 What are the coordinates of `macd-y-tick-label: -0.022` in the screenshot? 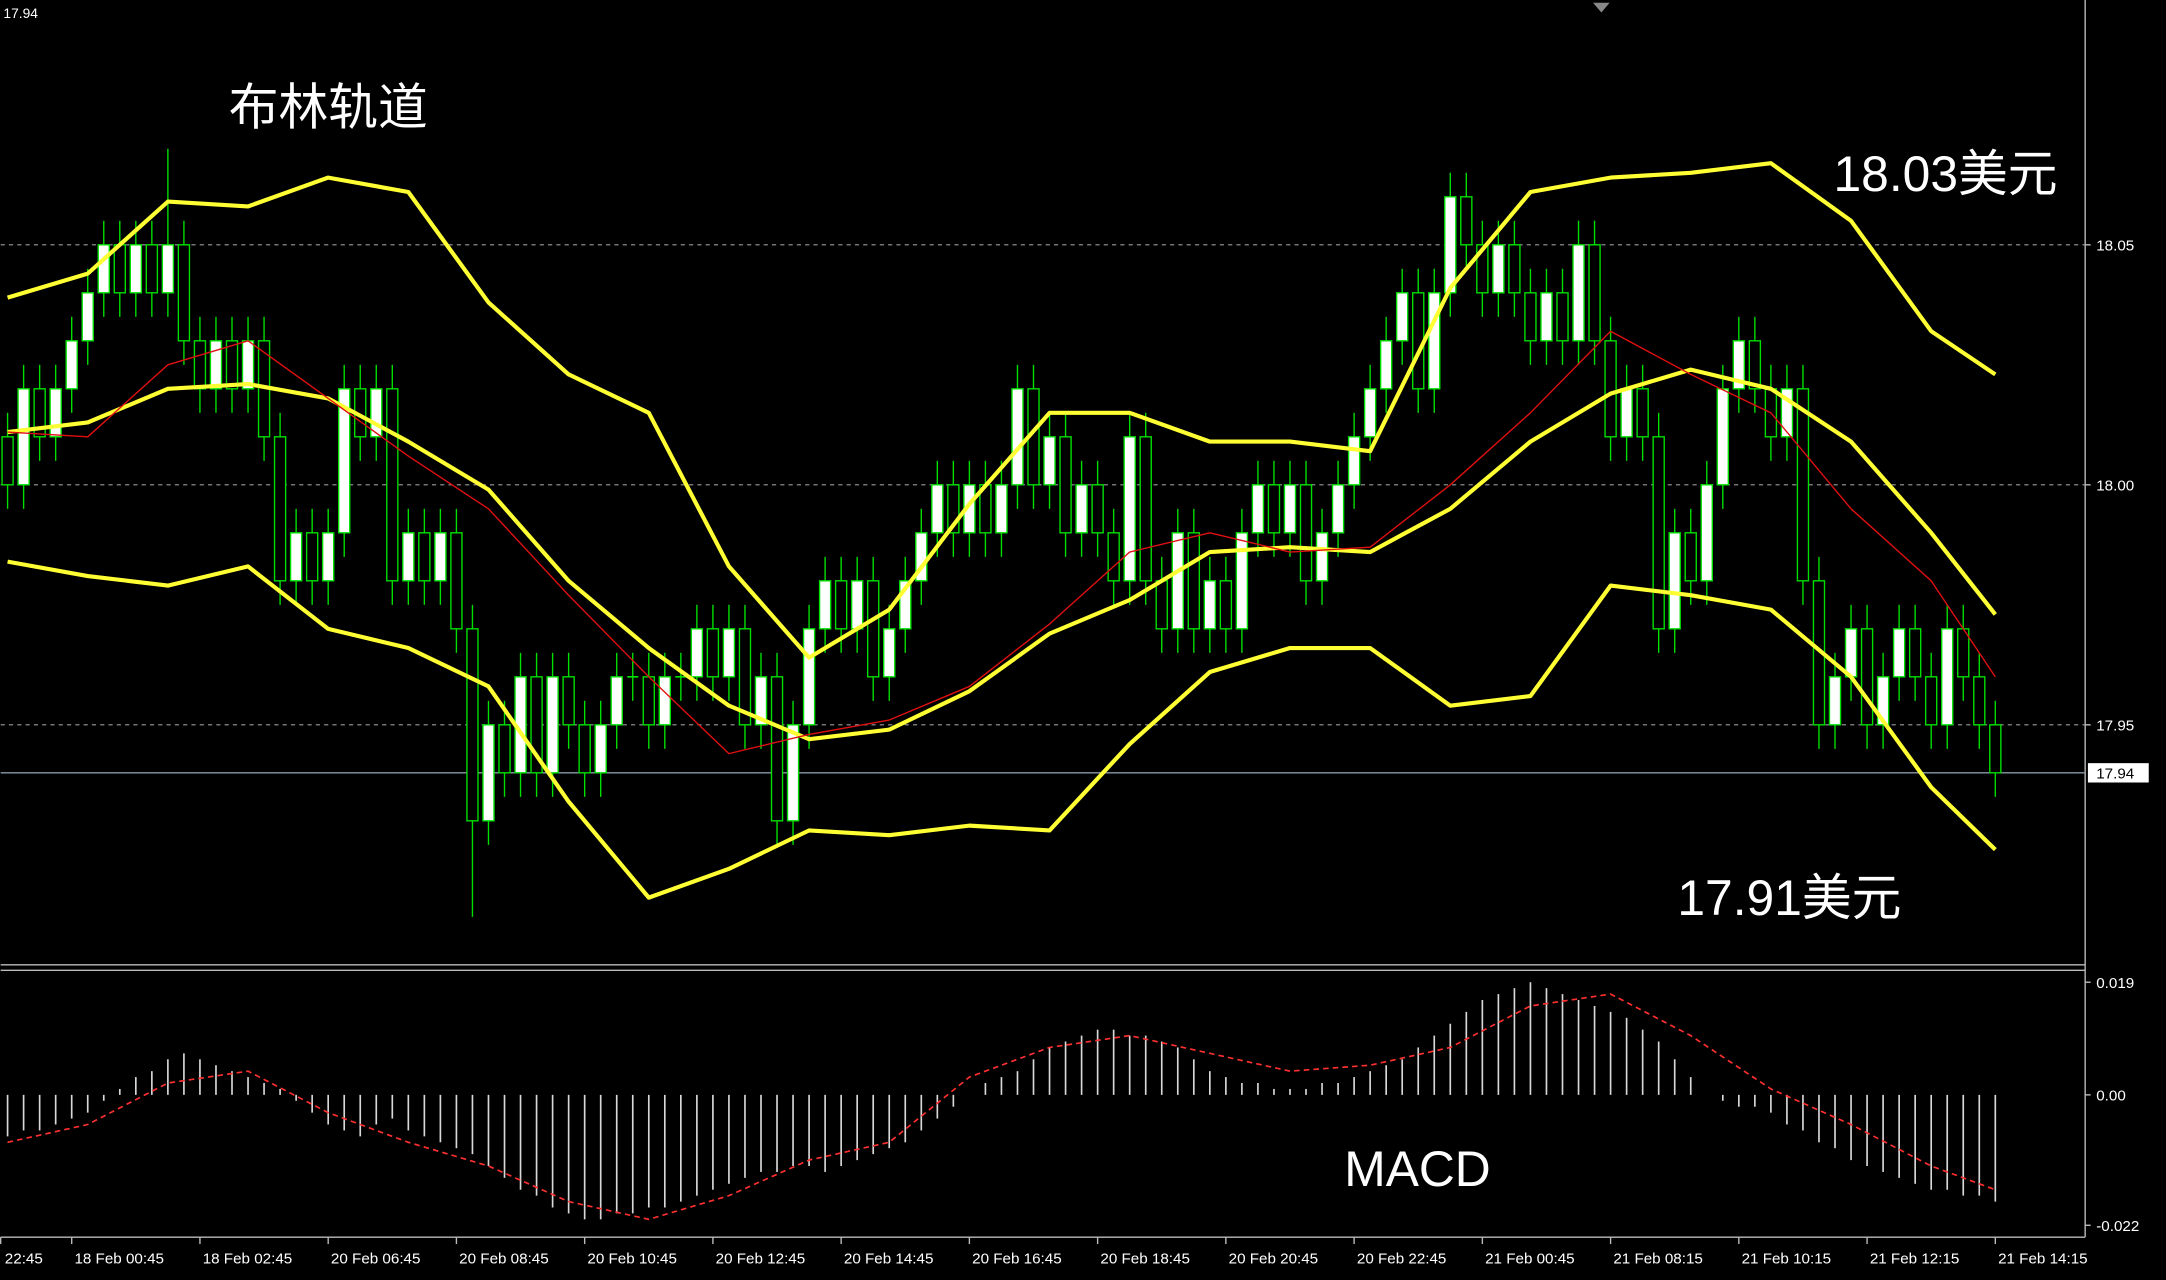 It's located at (2117, 1226).